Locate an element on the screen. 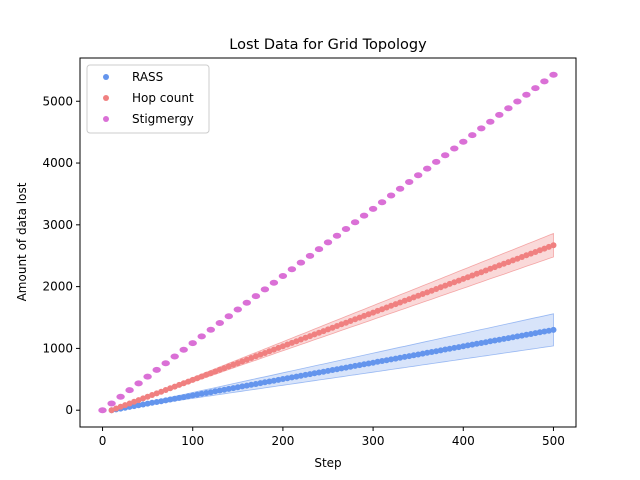  y-tick-label: 5000 is located at coordinates (57, 101).